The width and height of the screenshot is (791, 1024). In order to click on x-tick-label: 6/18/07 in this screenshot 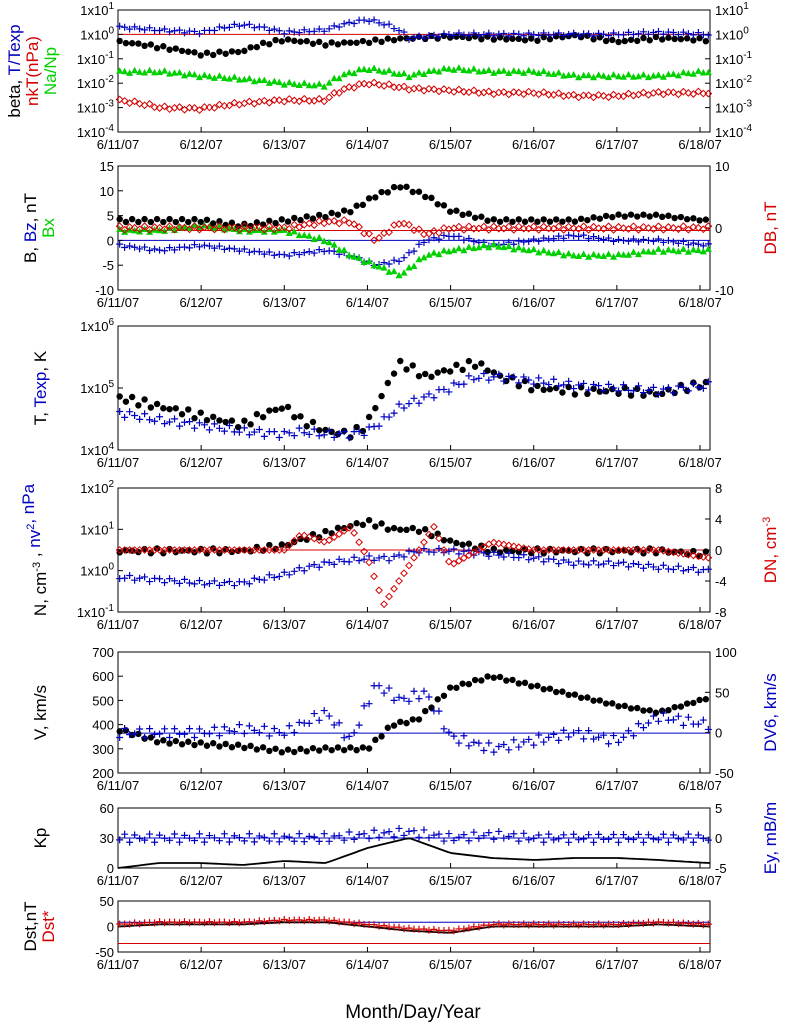, I will do `click(699, 144)`.